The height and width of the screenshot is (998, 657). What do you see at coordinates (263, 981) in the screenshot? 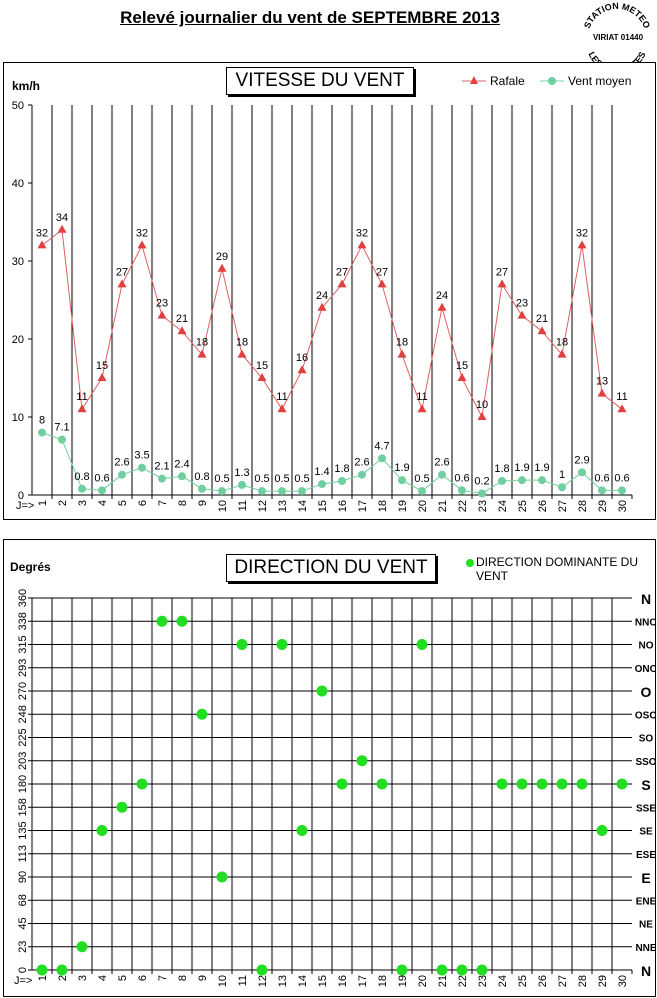
I see `x-tick-label: 12` at bounding box center [263, 981].